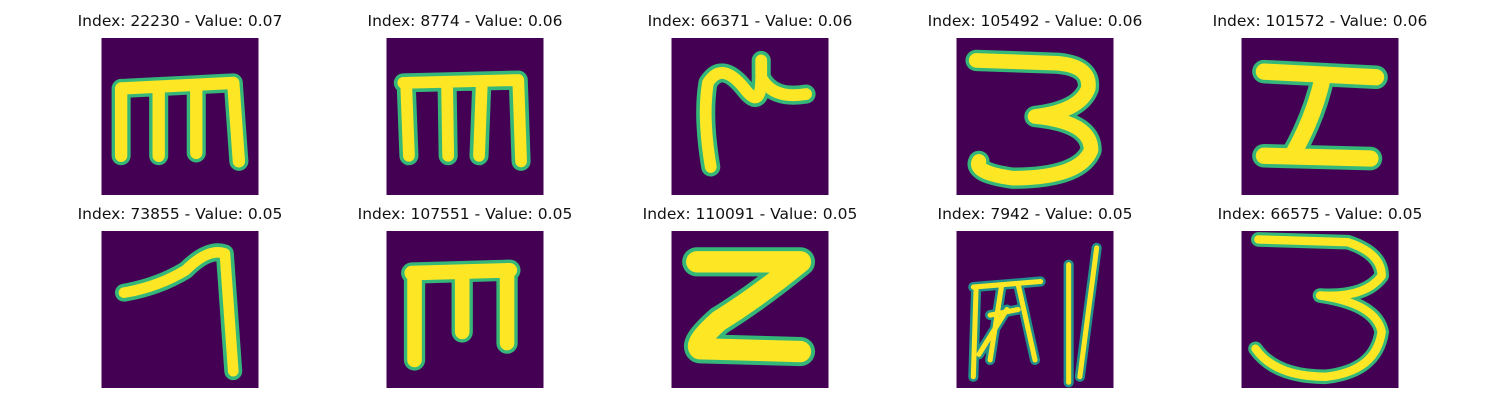 Image resolution: width=1500 pixels, height=400 pixels. I want to click on panel-title: Index: 66575 - Value: 0.05, so click(1320, 214).